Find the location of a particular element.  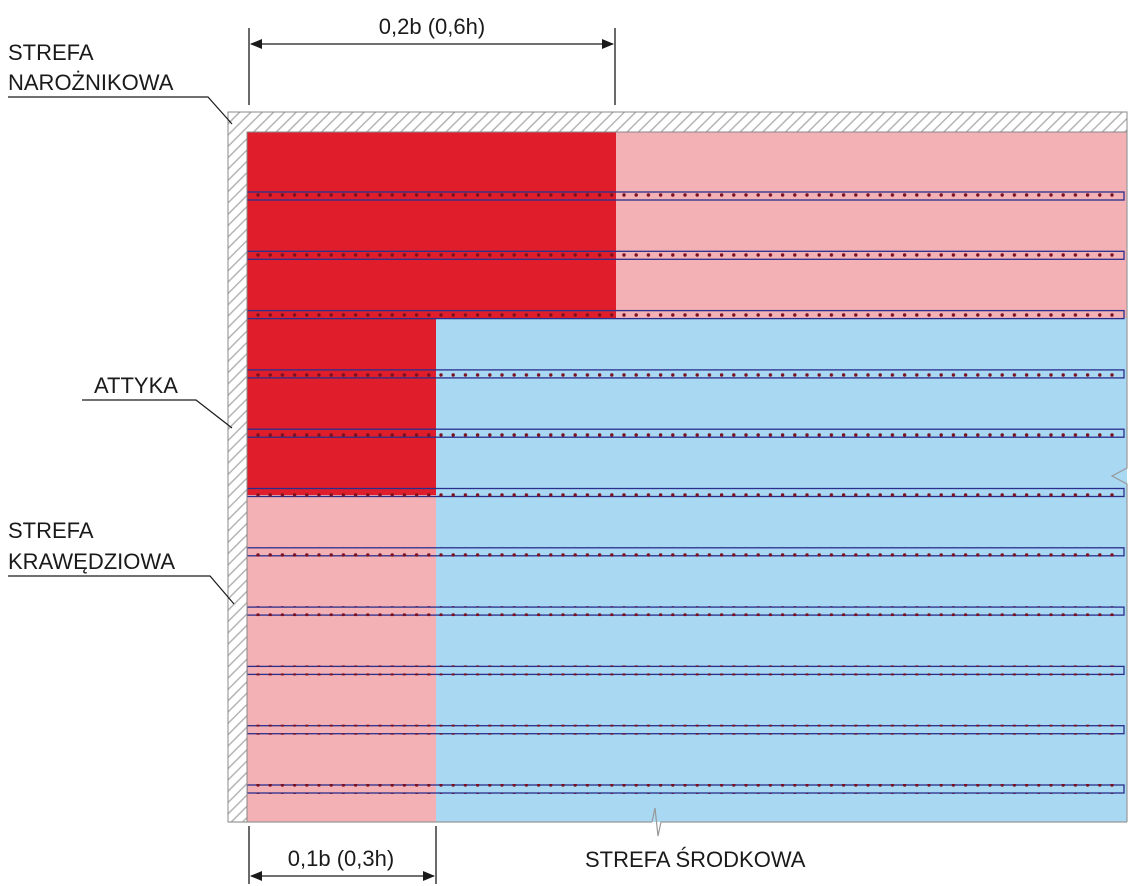

callout-corner-zone: STREFA NAROŻNIKOWA is located at coordinates (120, 82).